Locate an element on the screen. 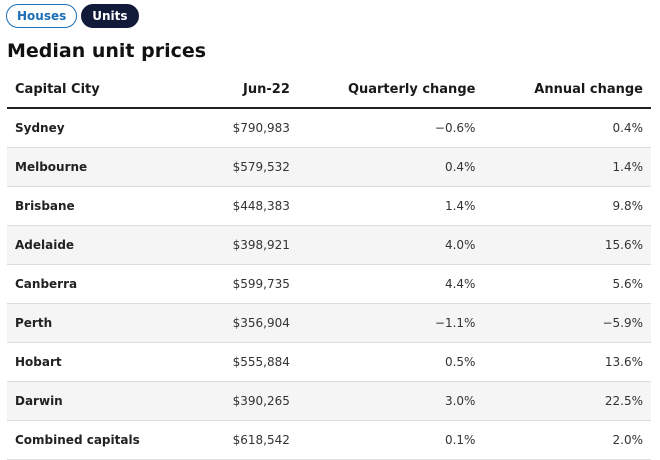 The height and width of the screenshot is (460, 660). cell-city: Sydney is located at coordinates (82, 128).